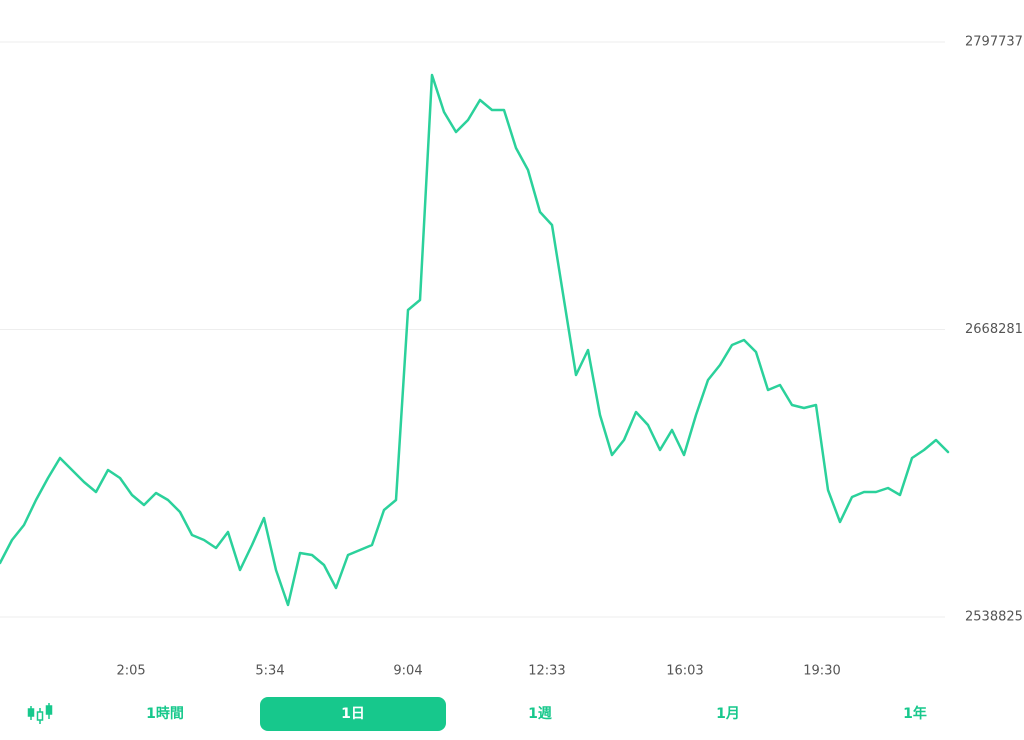  Describe the element at coordinates (994, 329) in the screenshot. I see `y-tick-label: 2668281` at that location.